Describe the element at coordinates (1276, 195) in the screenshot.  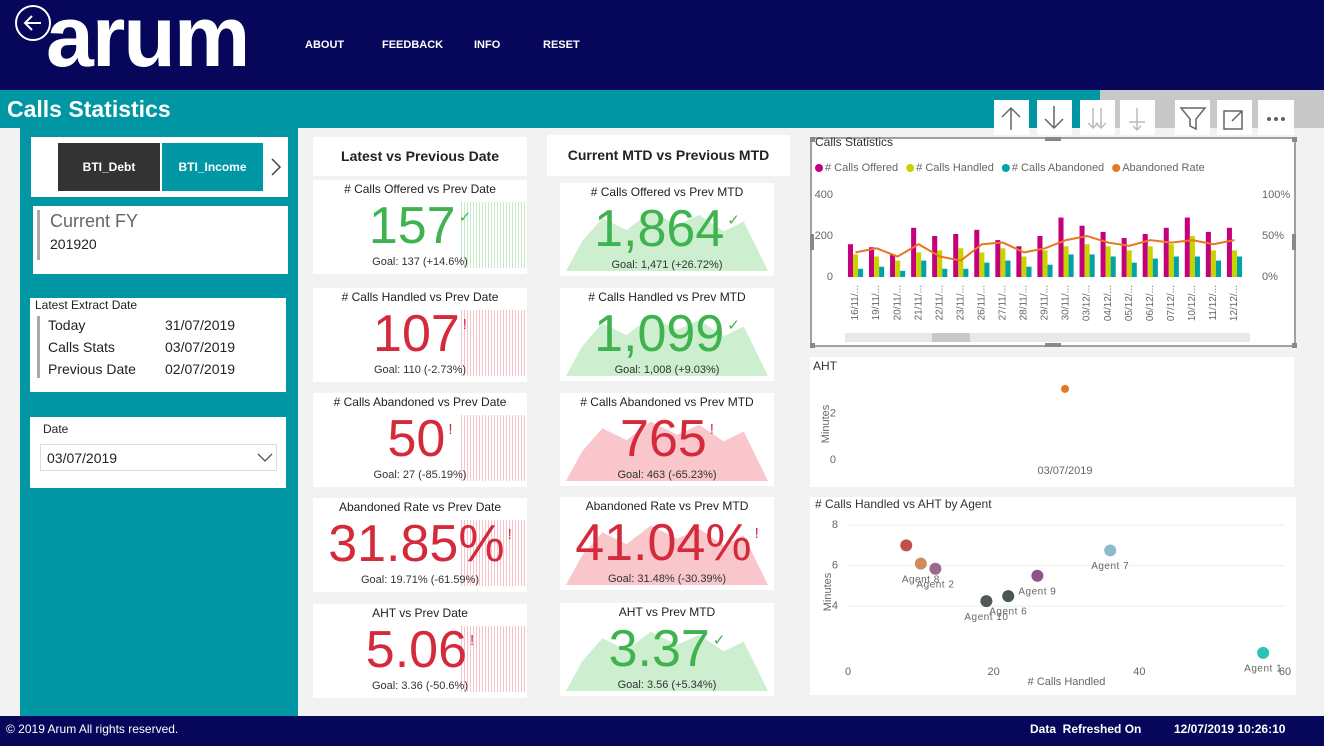
I see `y2-tick-label: 100%` at that location.